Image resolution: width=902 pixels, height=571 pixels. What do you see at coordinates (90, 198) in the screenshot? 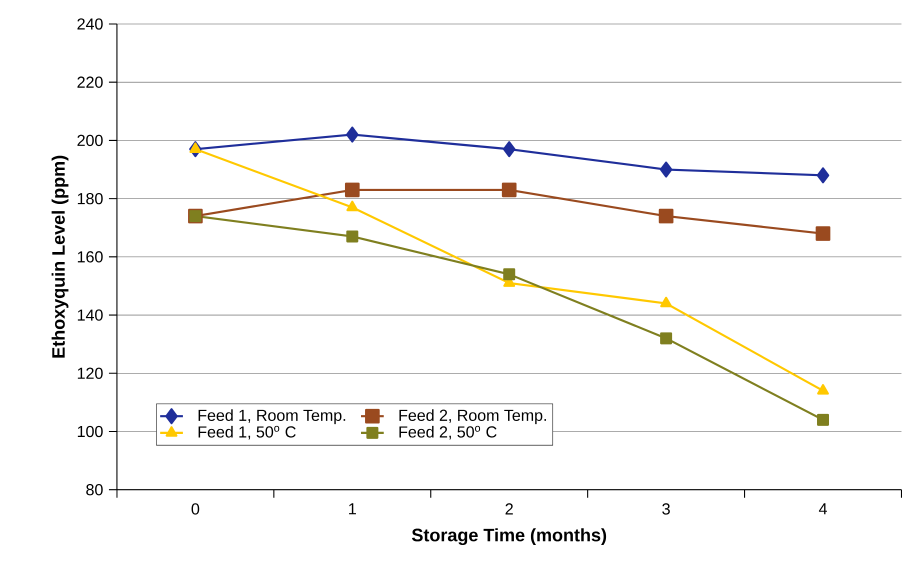
I see `y-tick-label: 180` at bounding box center [90, 198].